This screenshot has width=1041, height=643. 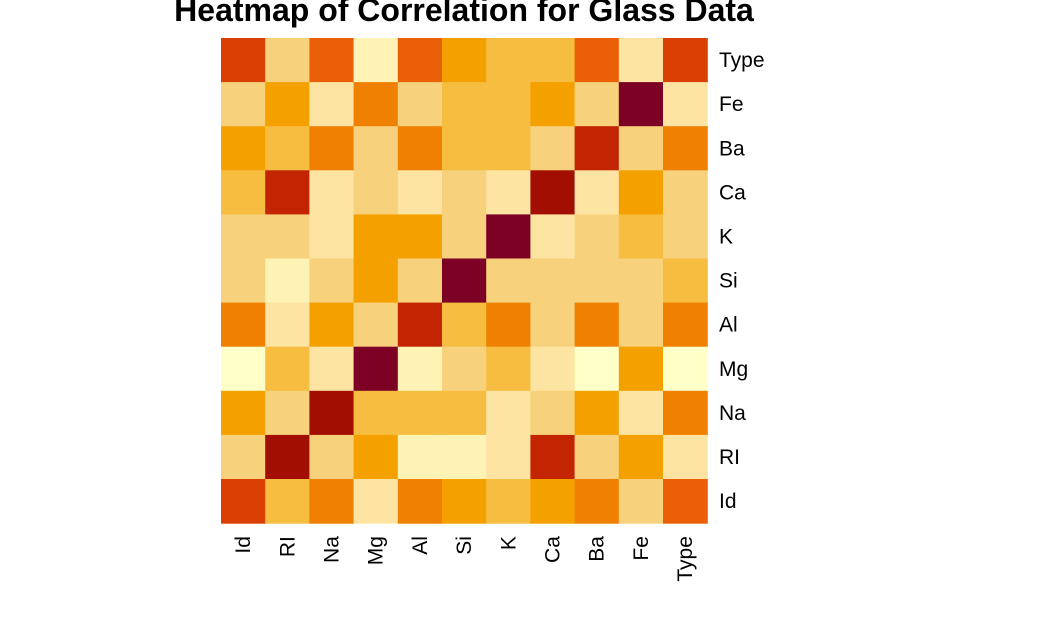 I want to click on heatmap-cell-RI-RI, so click(x=287, y=457).